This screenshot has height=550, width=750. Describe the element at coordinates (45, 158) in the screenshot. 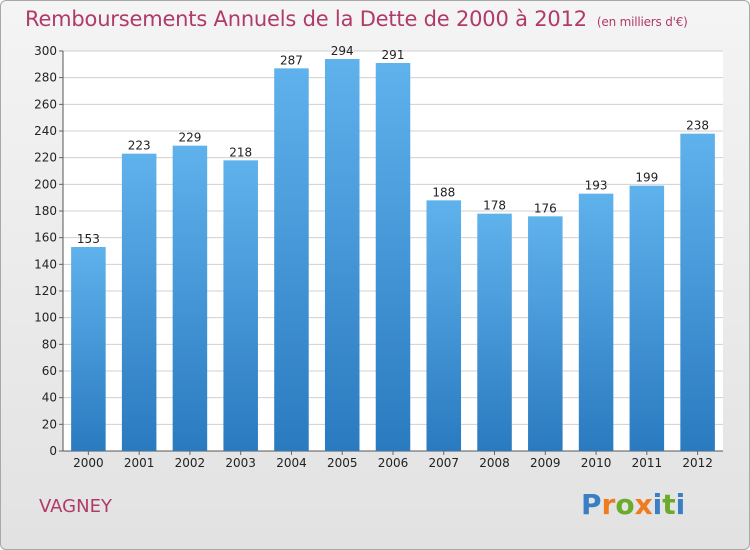

I see `y-tick-label: 220` at that location.